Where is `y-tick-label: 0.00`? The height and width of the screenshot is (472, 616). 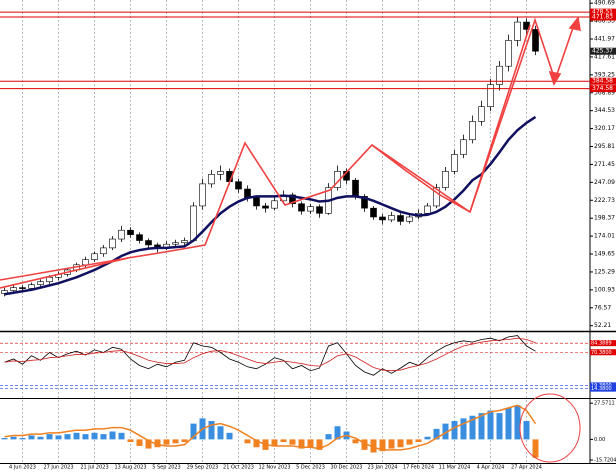
y-tick-label: 0.00 is located at coordinates (599, 440).